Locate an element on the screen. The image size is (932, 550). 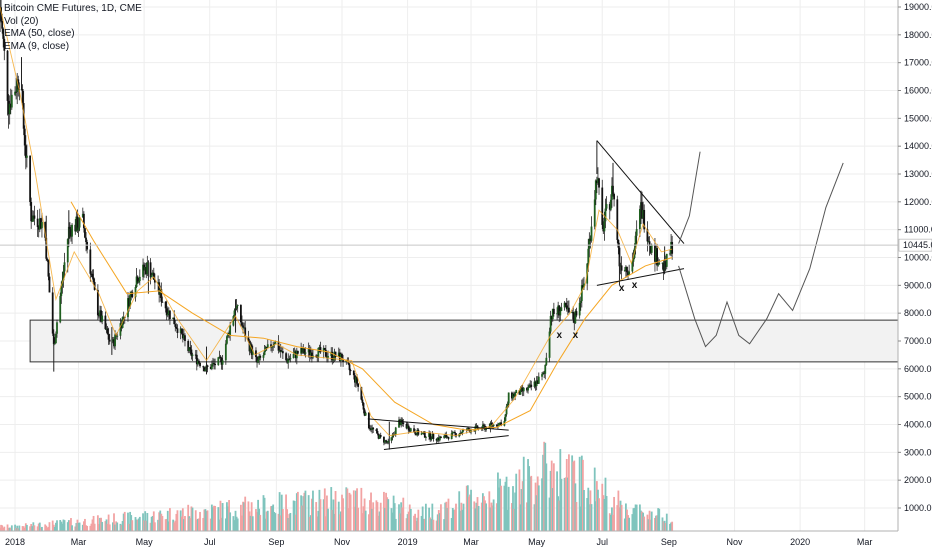
price-tick-label-11: 12000.0 is located at coordinates (918, 202).